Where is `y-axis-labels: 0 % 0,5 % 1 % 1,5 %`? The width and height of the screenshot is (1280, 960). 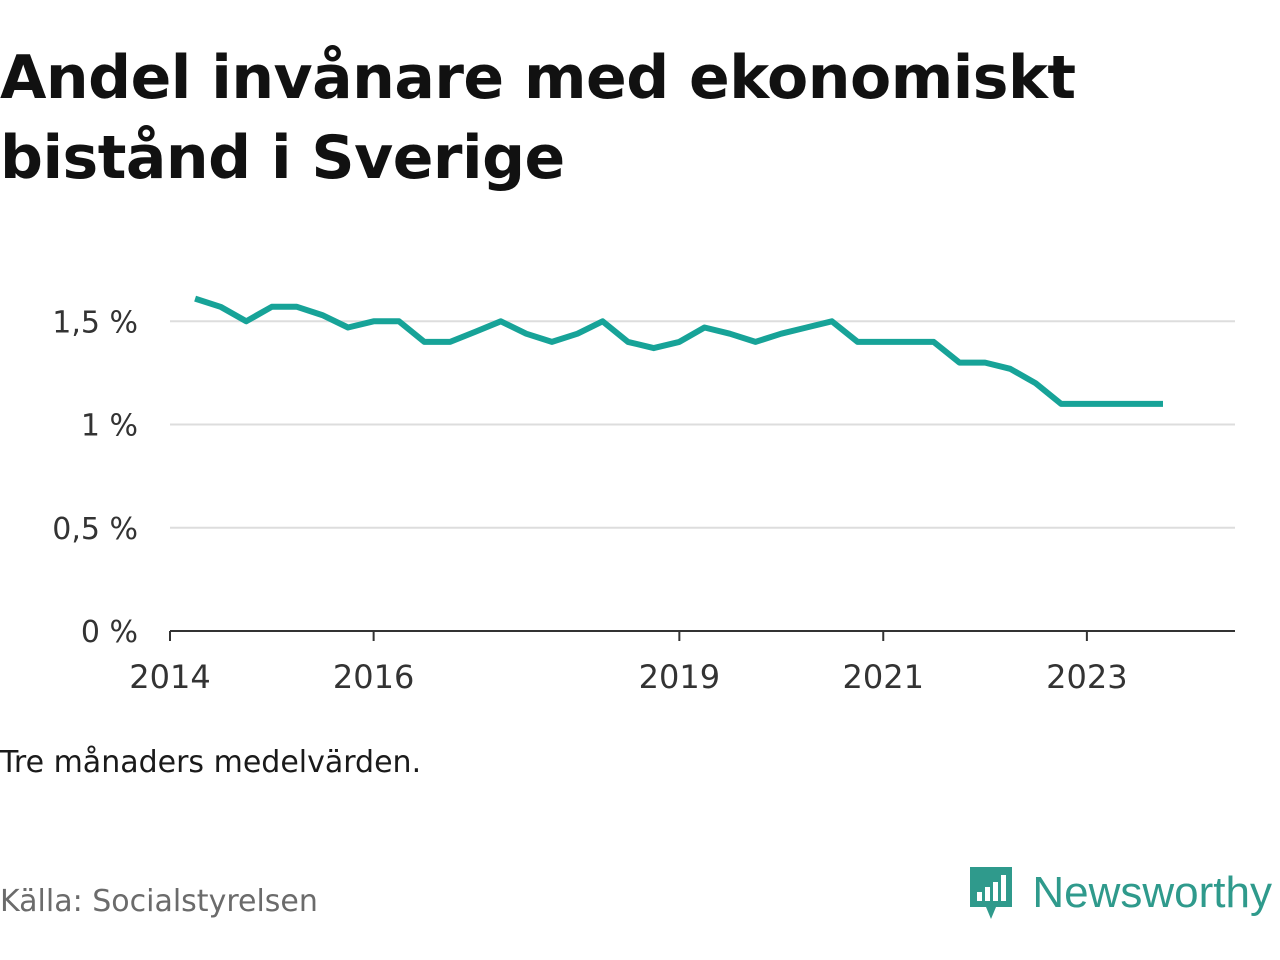 y-axis-labels: 0 % 0,5 % 1 % 1,5 % is located at coordinates (95, 477).